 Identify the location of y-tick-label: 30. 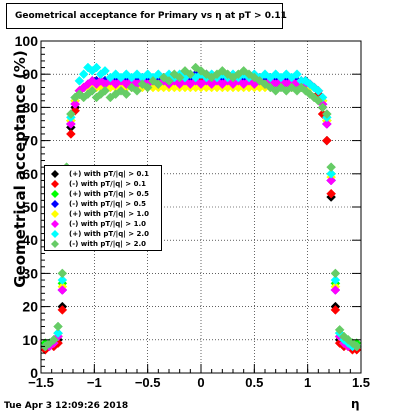
(30, 273).